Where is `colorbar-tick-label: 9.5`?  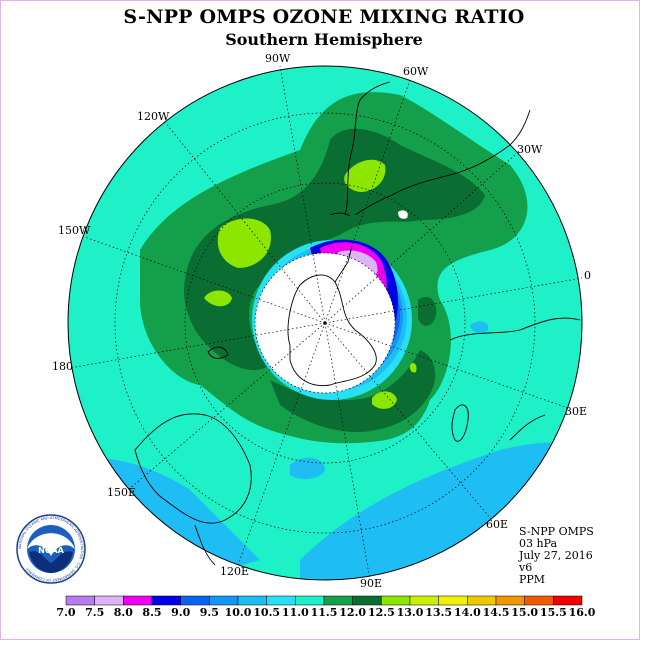
colorbar-tick-label: 9.5 is located at coordinates (209, 612).